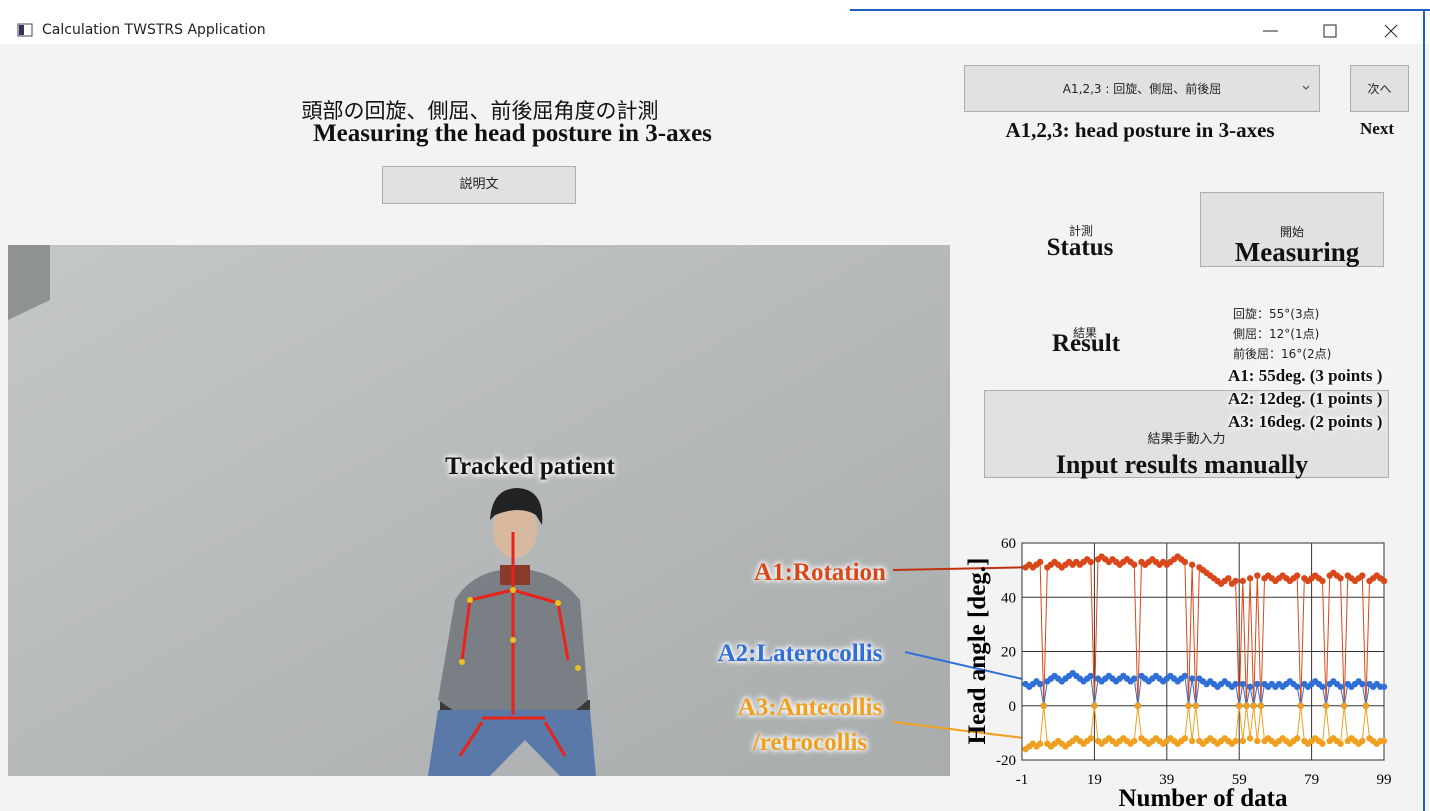  What do you see at coordinates (1006, 761) in the screenshot?
I see `y-tick-label: -20` at bounding box center [1006, 761].